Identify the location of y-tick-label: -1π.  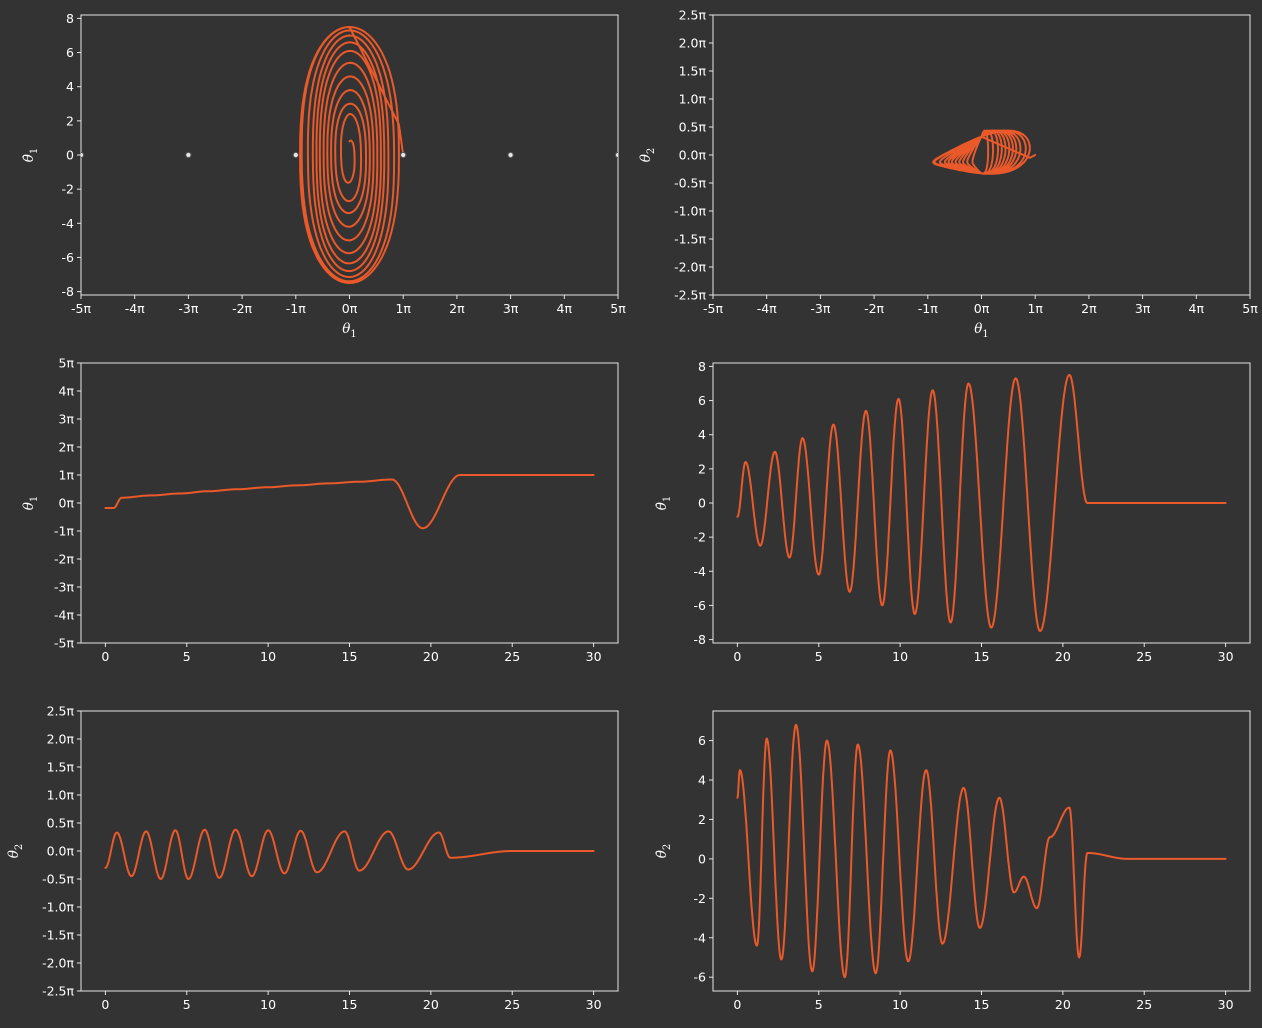
(64, 531).